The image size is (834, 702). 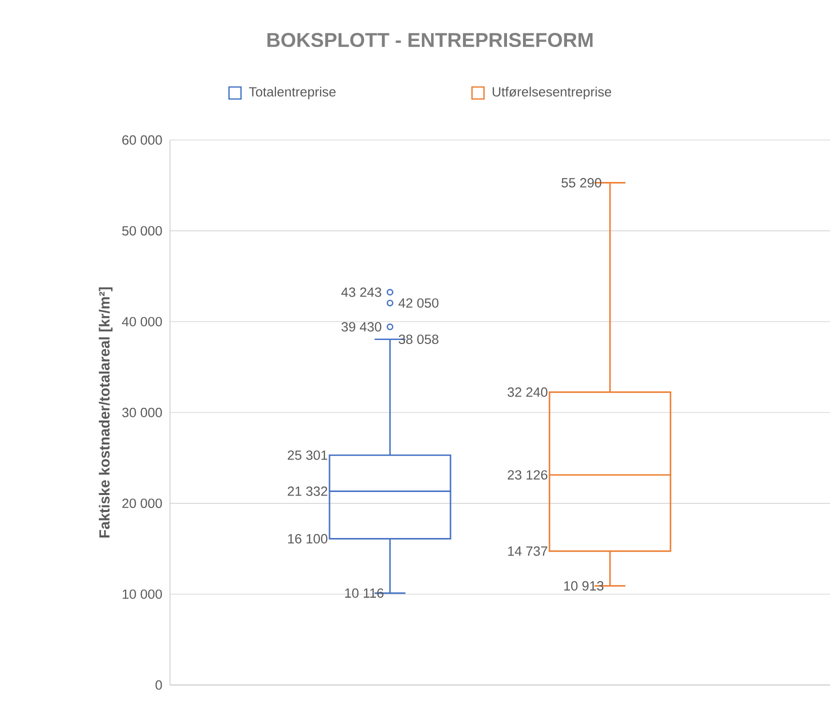 What do you see at coordinates (159, 685) in the screenshot?
I see `y-tick-label: 0` at bounding box center [159, 685].